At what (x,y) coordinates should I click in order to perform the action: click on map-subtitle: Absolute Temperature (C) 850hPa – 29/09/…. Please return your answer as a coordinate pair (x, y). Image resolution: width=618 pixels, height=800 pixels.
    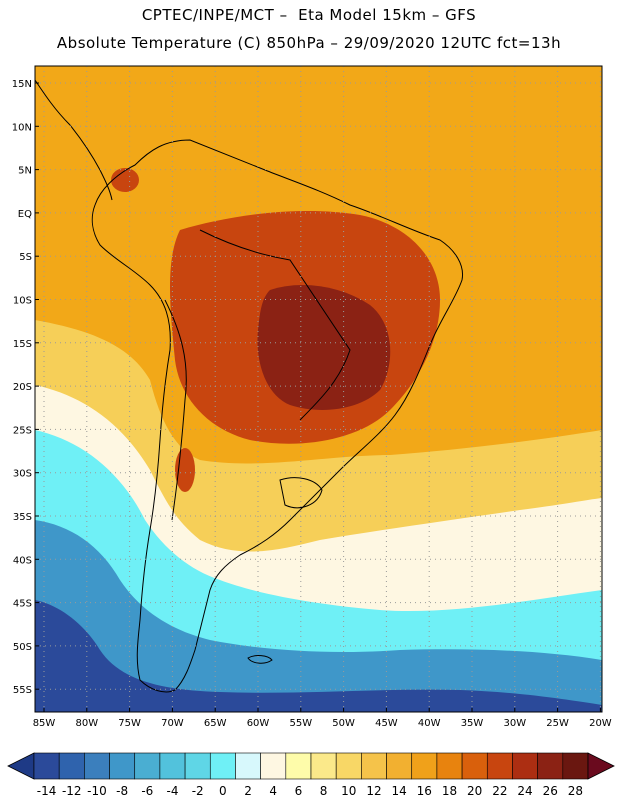
    Looking at the image, I should click on (309, 43).